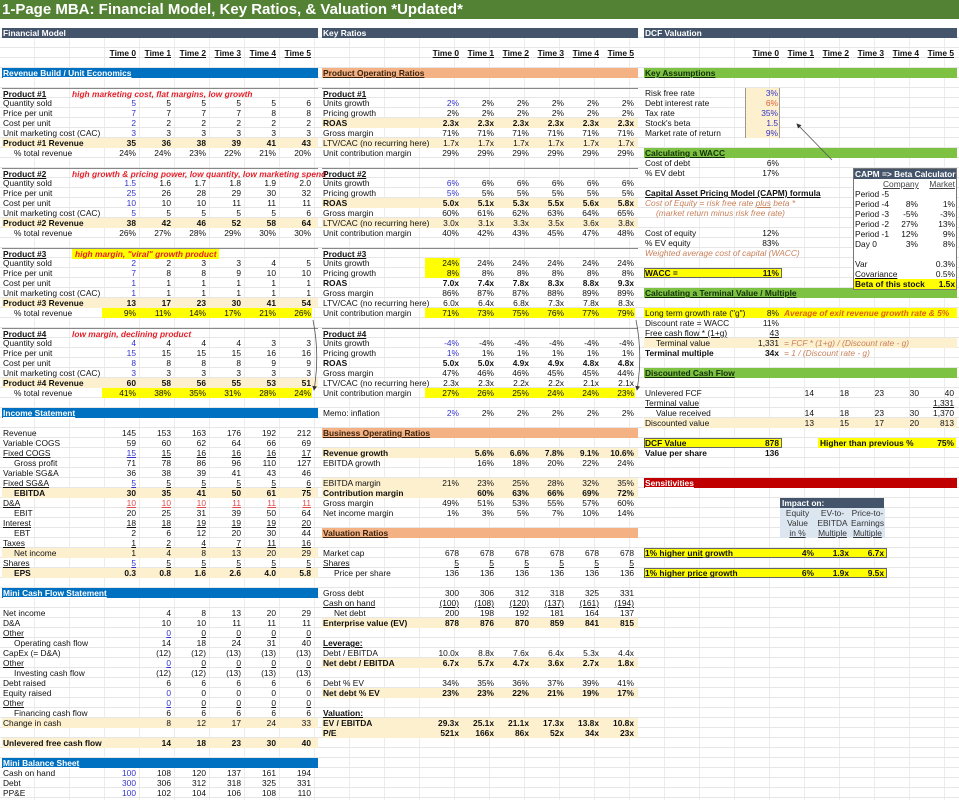 This screenshot has width=959, height=800. Describe the element at coordinates (377, 433) in the screenshot. I see `section-title: Business Operating Ratios` at that location.